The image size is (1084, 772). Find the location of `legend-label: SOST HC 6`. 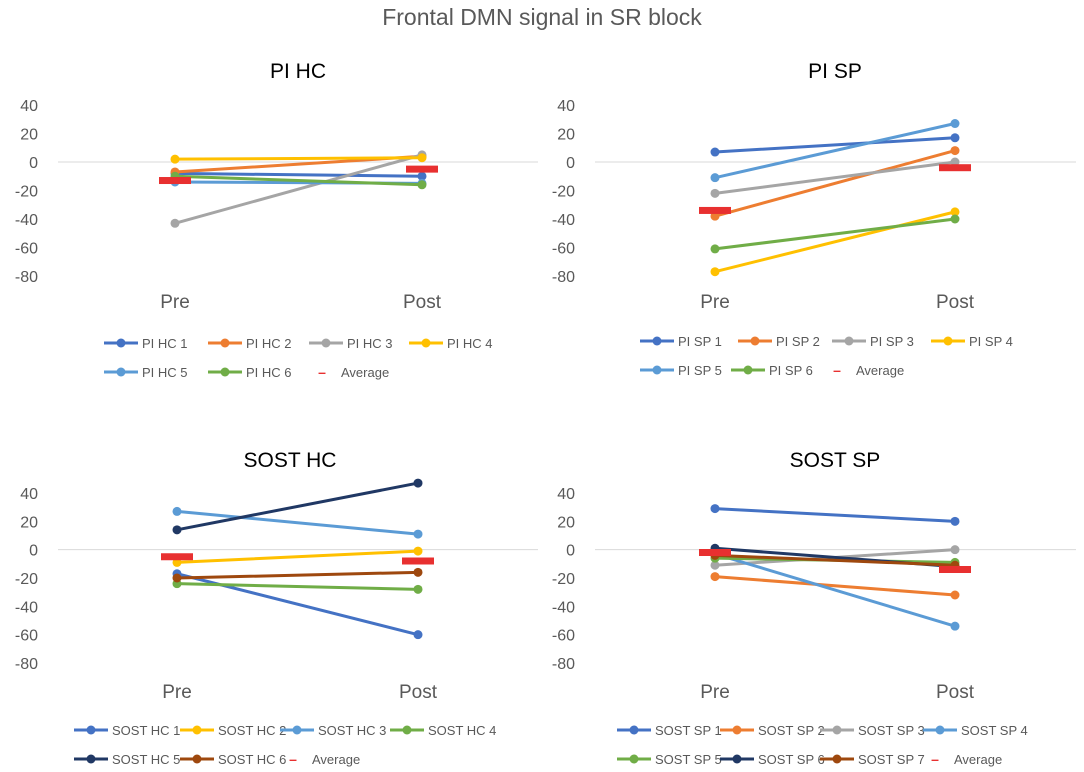

legend-label: SOST HC 6 is located at coordinates (252, 759).